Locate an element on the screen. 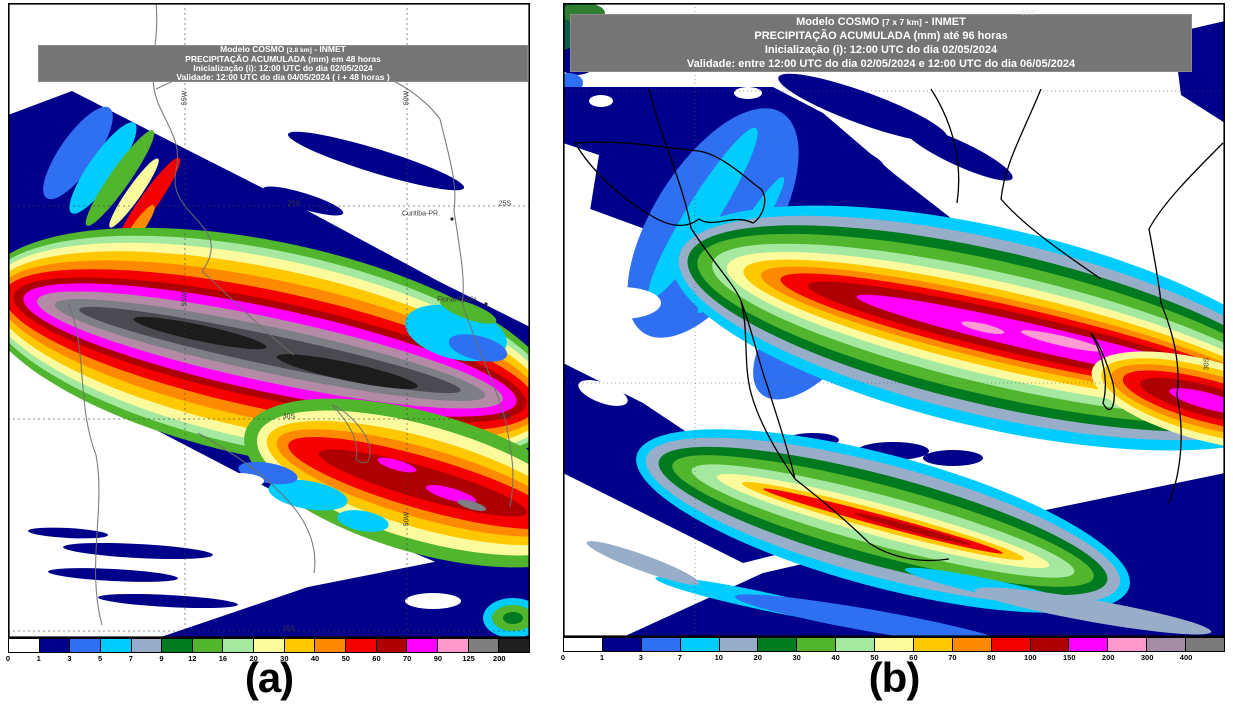 The width and height of the screenshot is (1233, 711). colorbar-tick: 300 is located at coordinates (1147, 657).